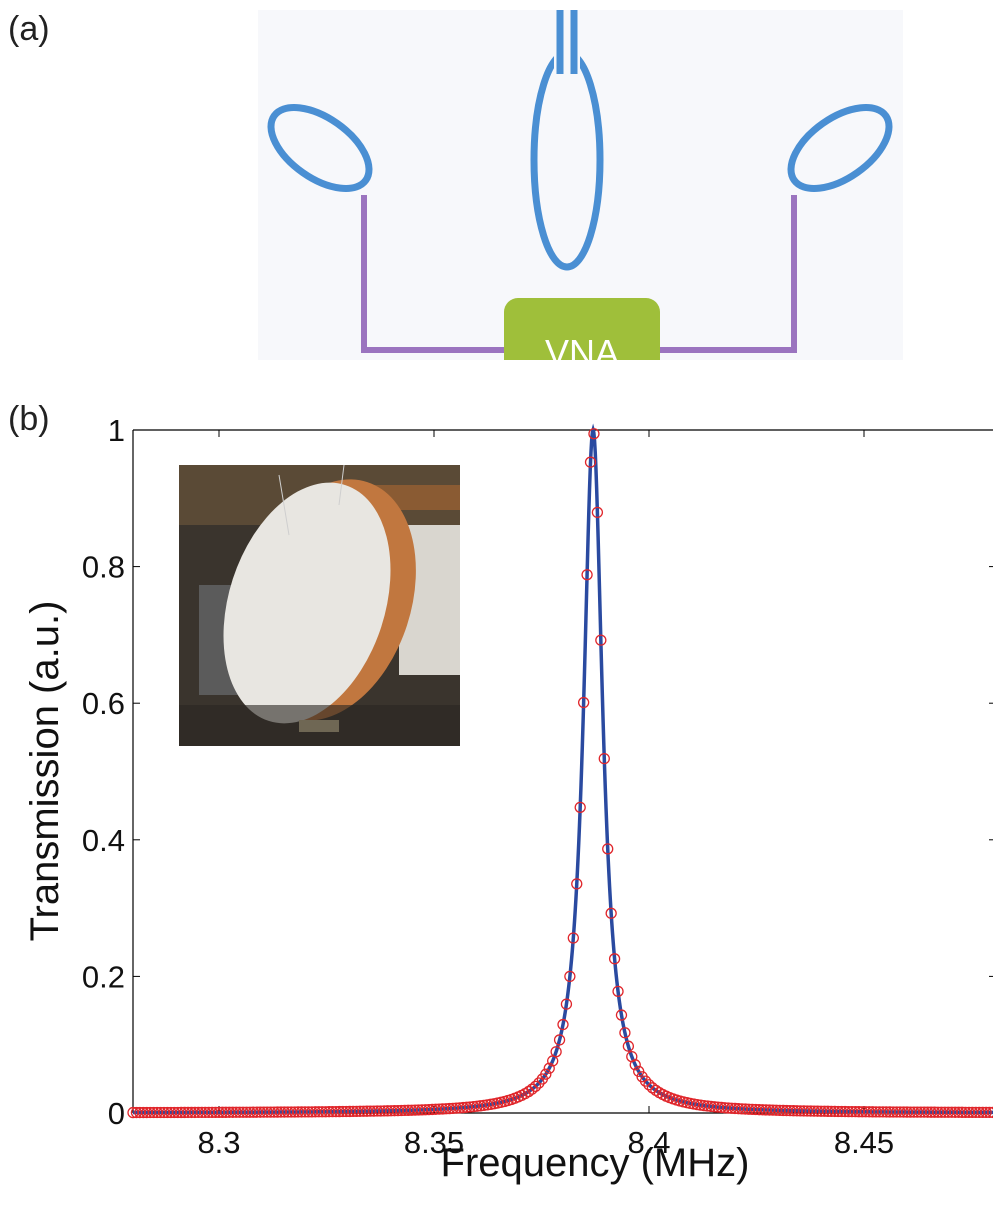  What do you see at coordinates (582, 346) in the screenshot?
I see `vna-label: VNA` at bounding box center [582, 346].